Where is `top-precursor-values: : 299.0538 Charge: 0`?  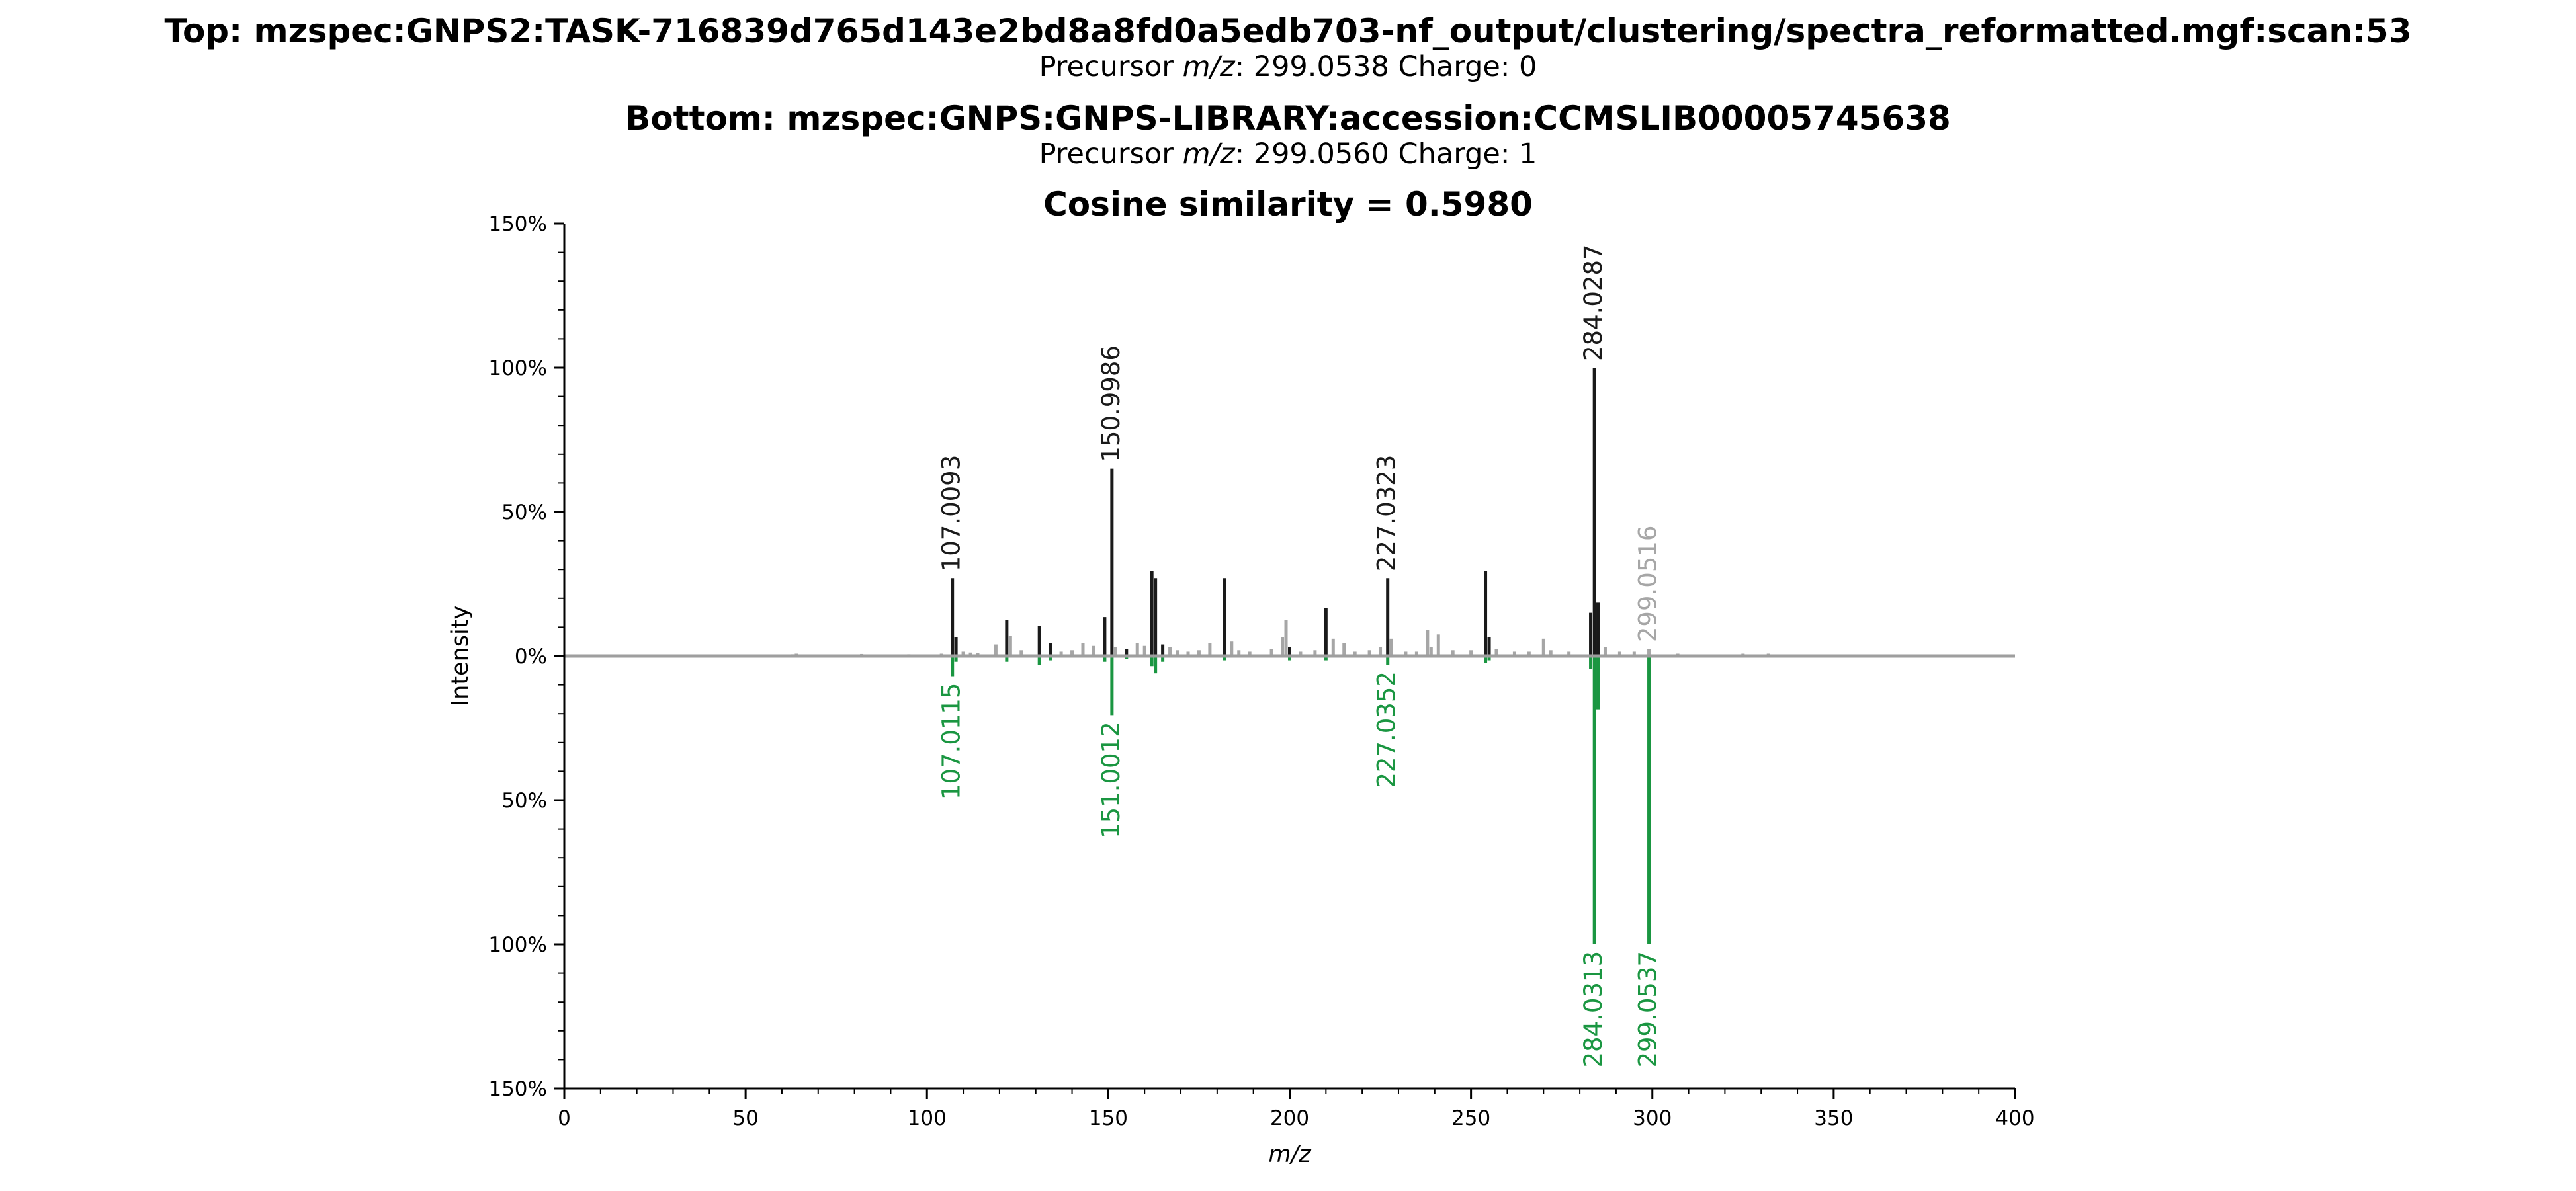 top-precursor-values: : 299.0538 Charge: 0 is located at coordinates (1385, 66).